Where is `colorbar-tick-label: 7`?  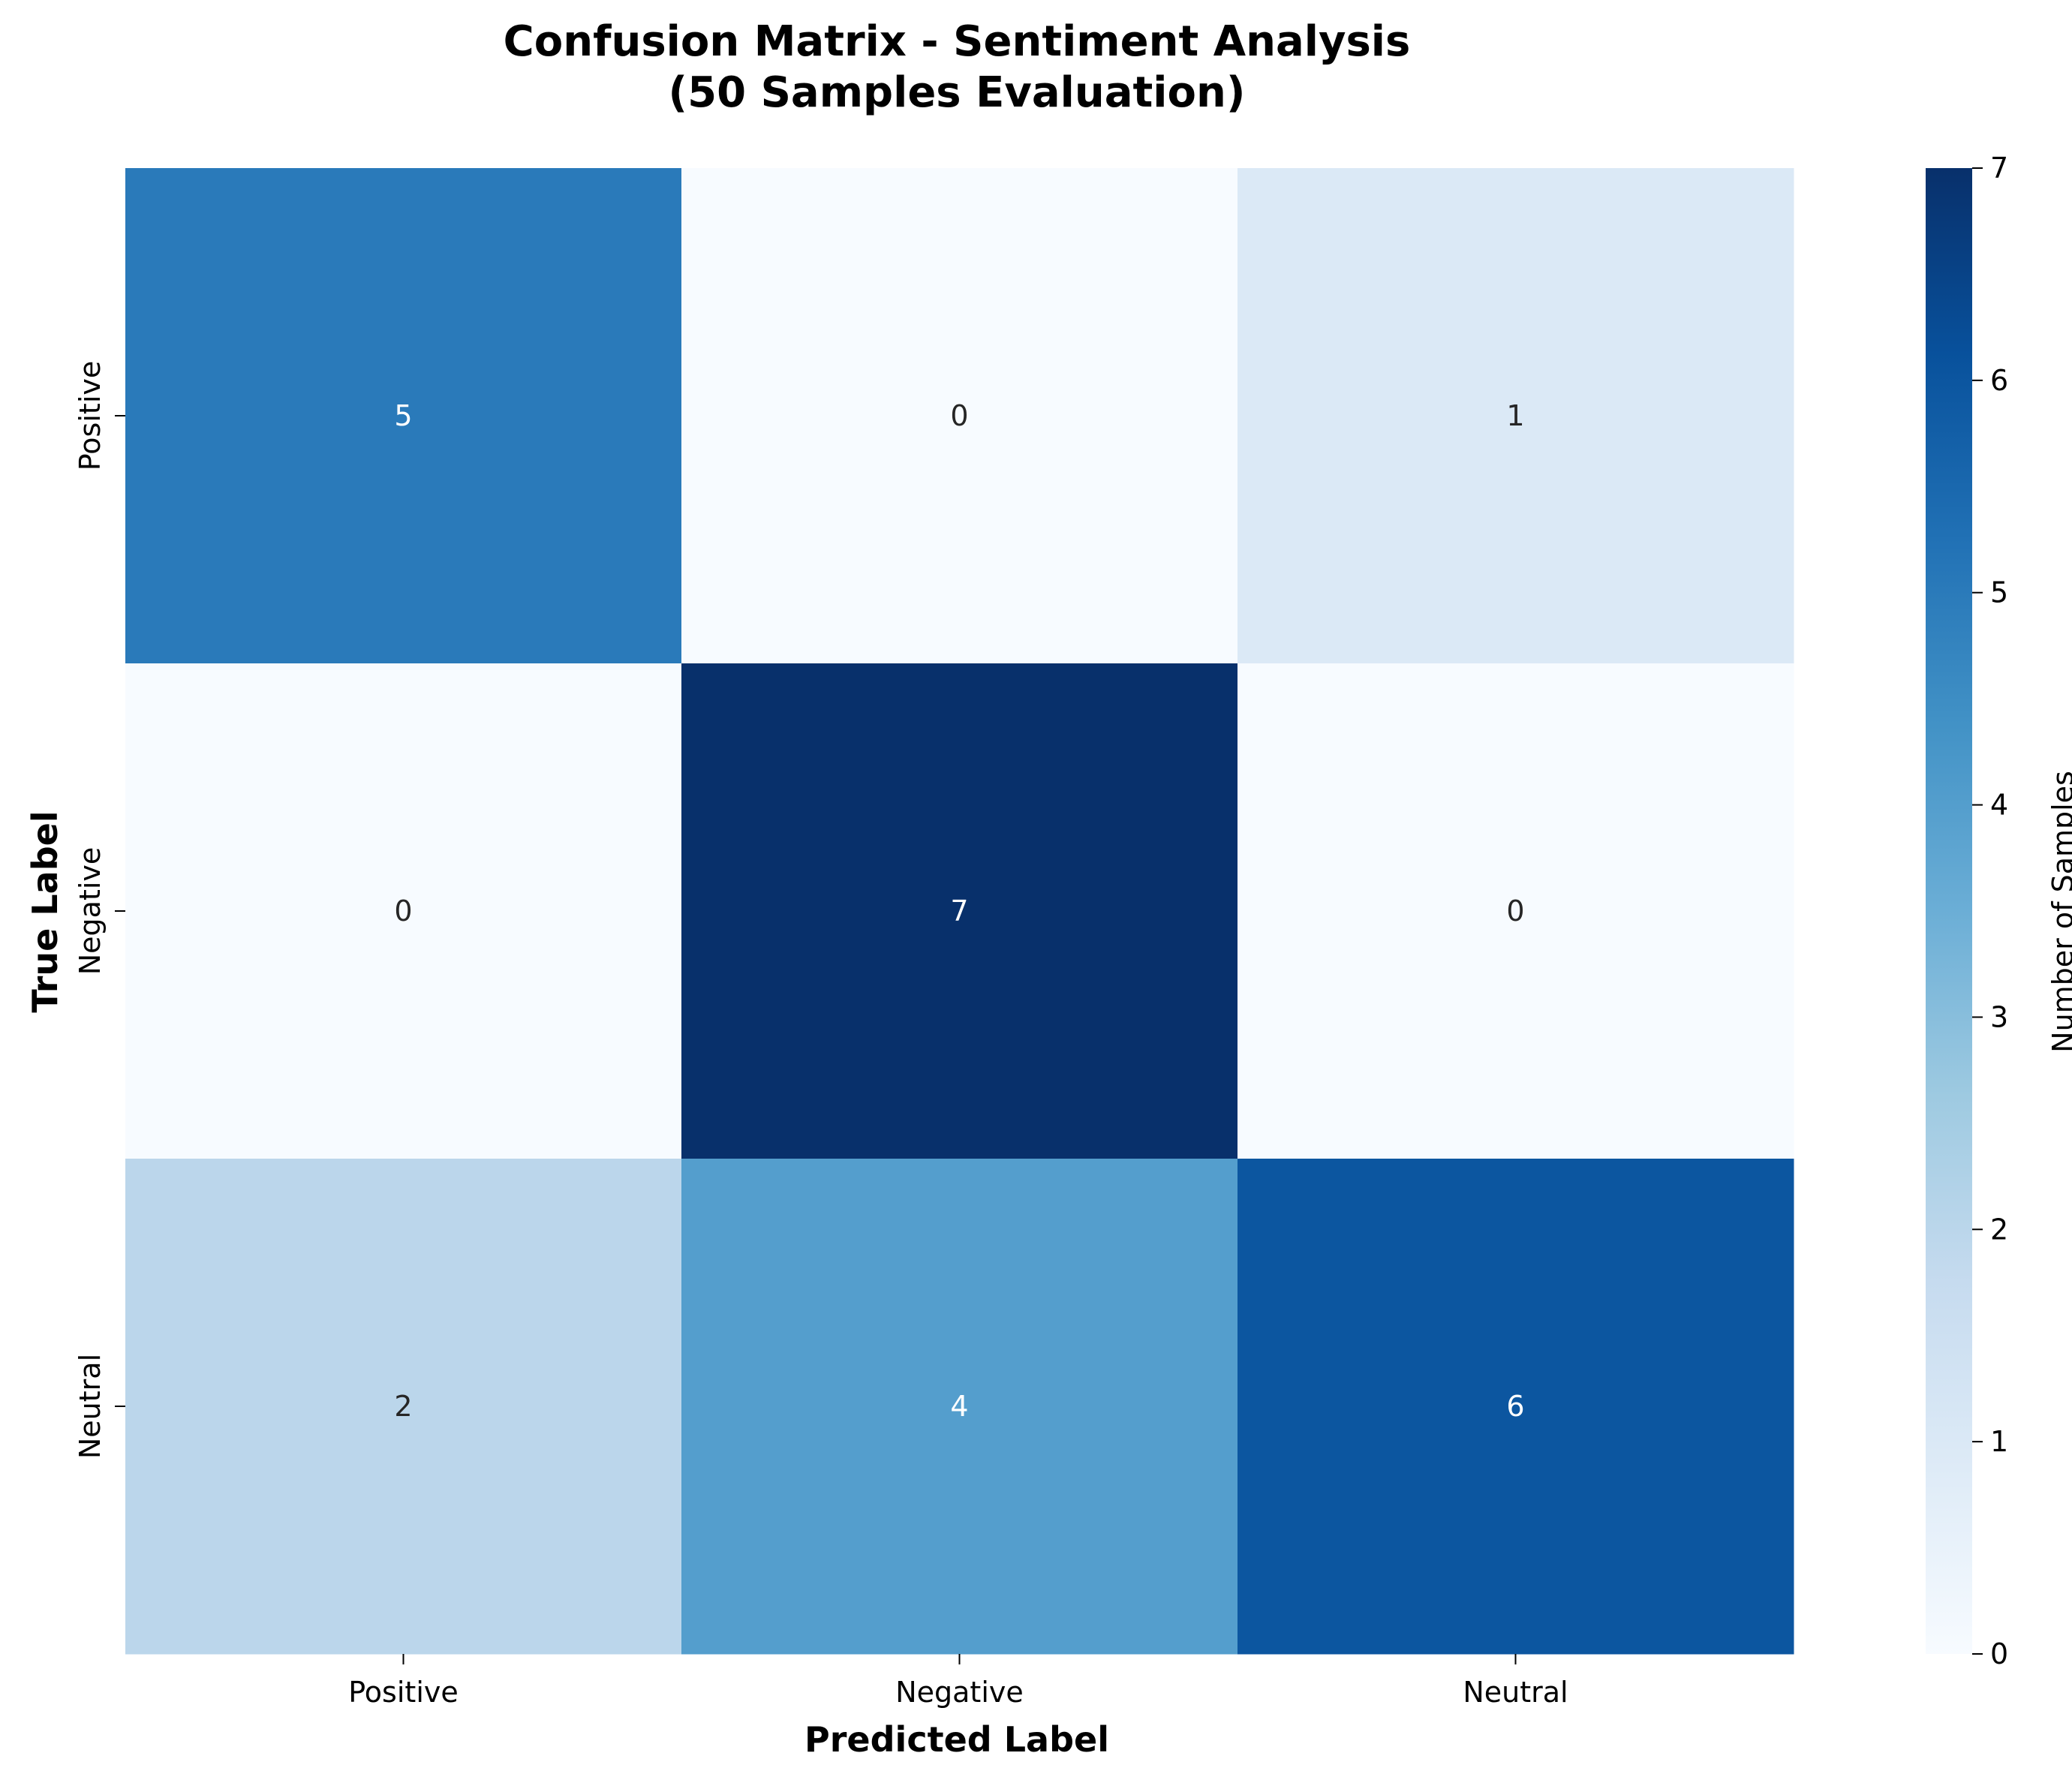
colorbar-tick-label: 7 is located at coordinates (1999, 169).